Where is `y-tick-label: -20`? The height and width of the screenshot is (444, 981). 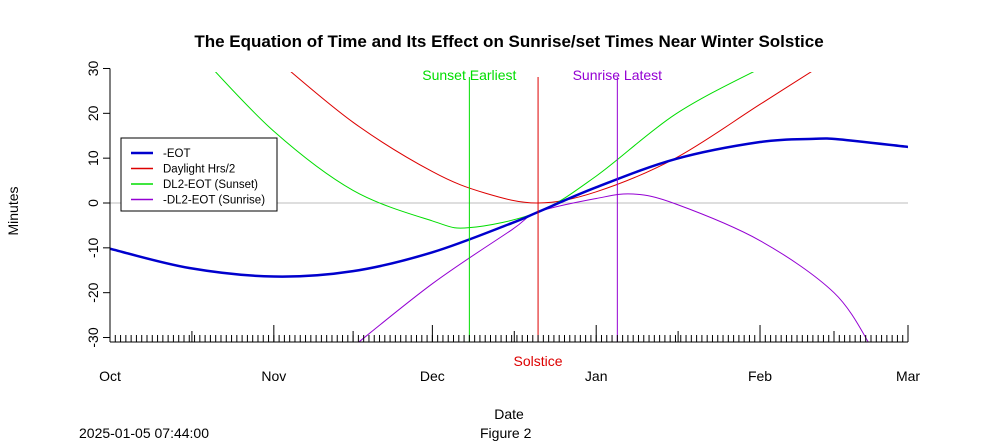 y-tick-label: -20 is located at coordinates (93, 292).